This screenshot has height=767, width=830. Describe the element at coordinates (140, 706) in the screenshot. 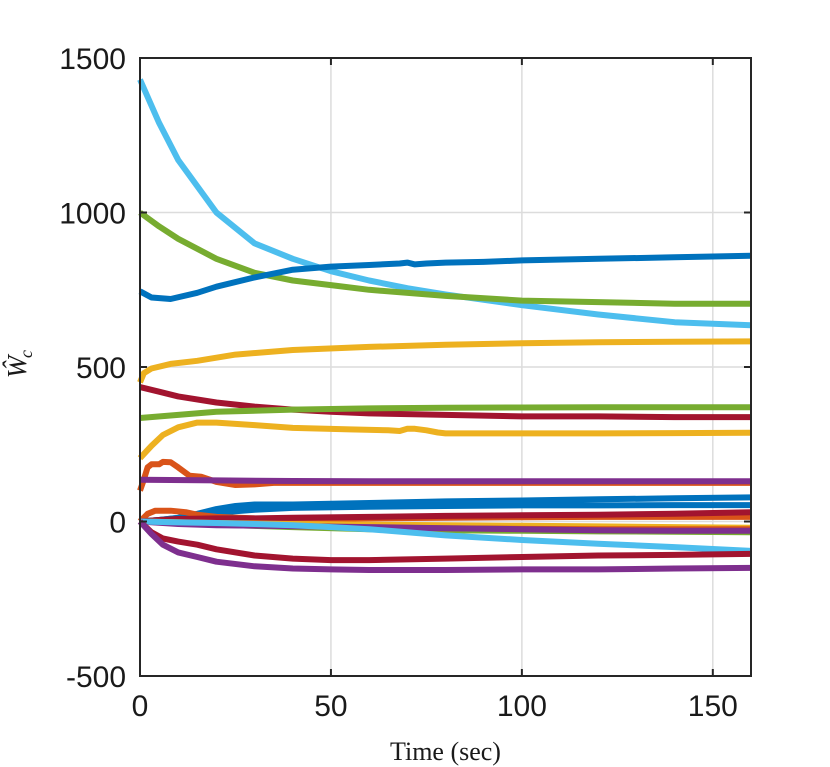

I see `x-tick-label-0: 0` at that location.